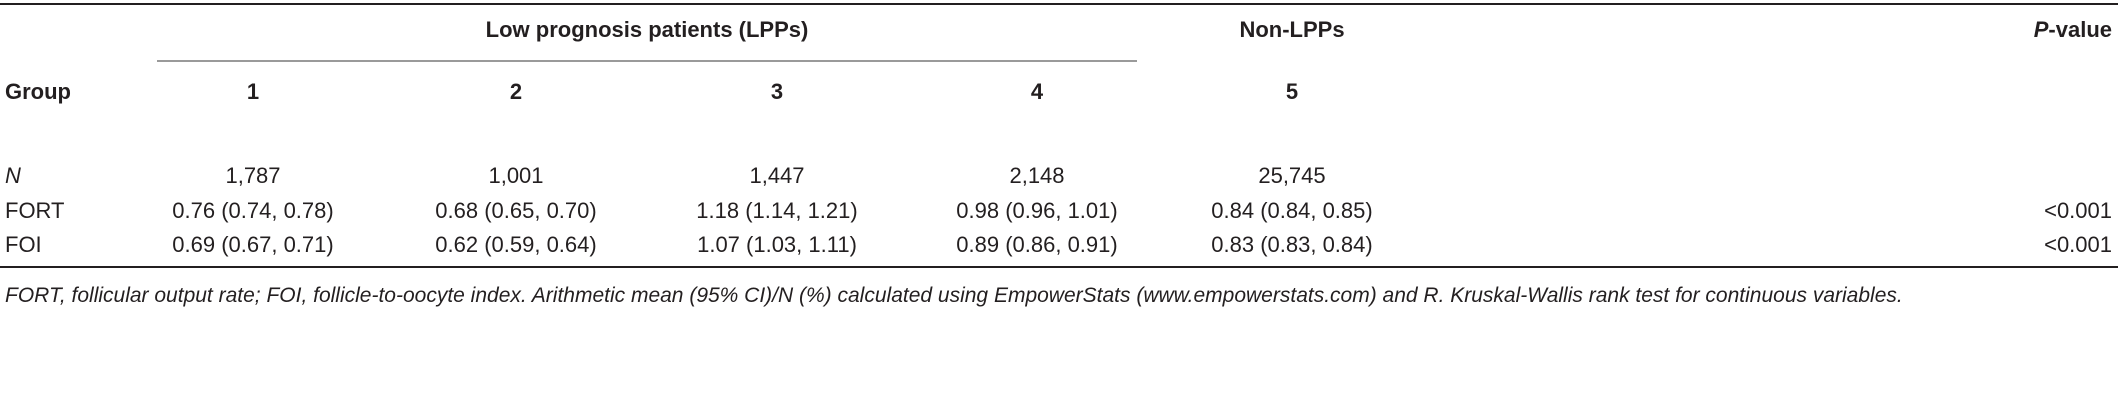 The width and height of the screenshot is (2118, 405). Describe the element at coordinates (777, 244) in the screenshot. I see `table-cell: 1.07 (1.03, 1.11)` at that location.